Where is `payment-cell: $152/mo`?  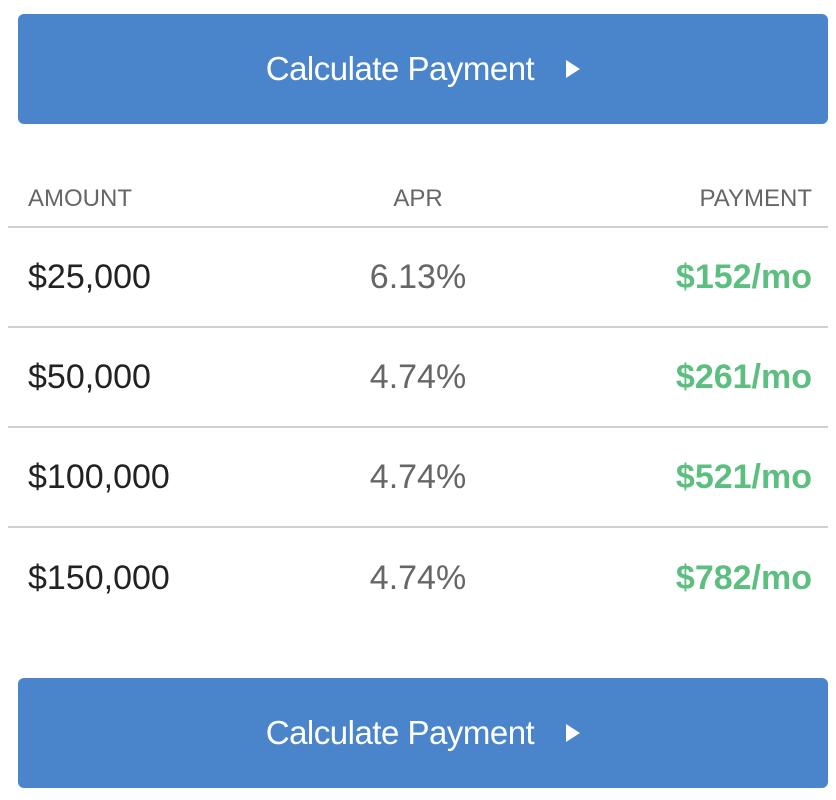
payment-cell: $152/mo is located at coordinates (743, 276).